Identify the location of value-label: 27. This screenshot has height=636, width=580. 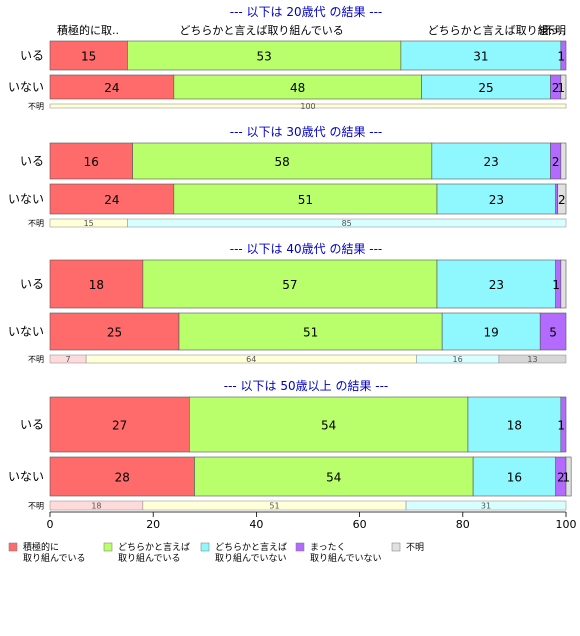
(119, 426).